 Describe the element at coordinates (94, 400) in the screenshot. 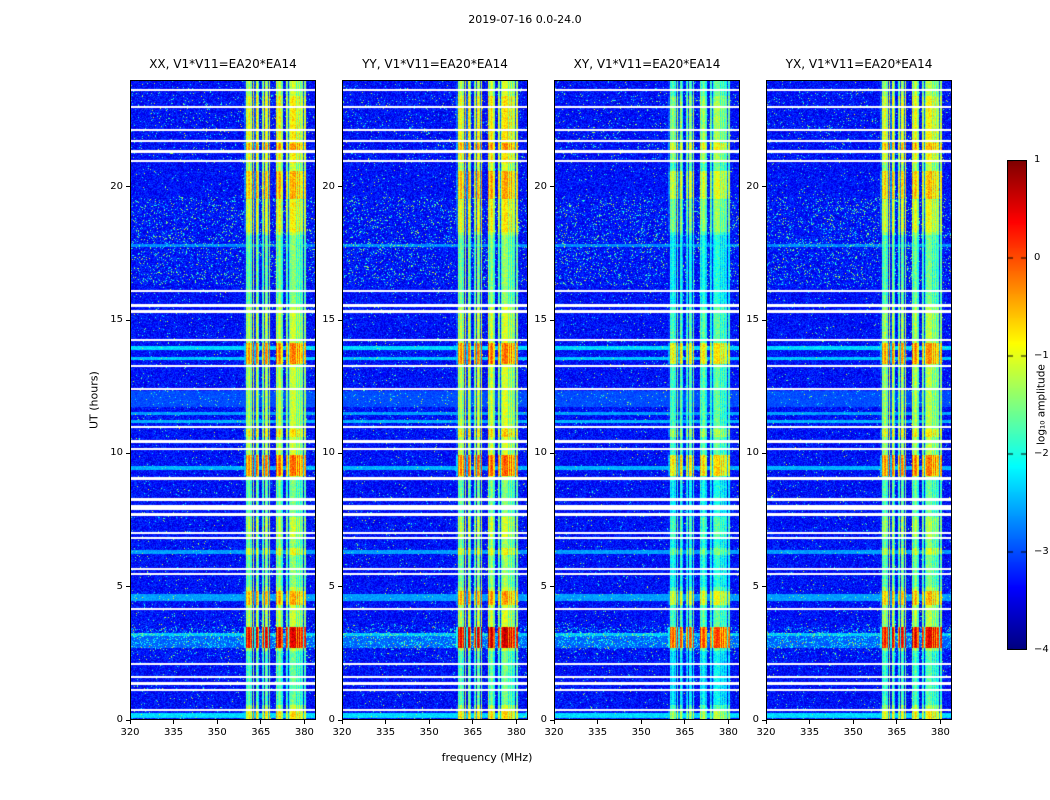

I see `y-axis-label: UT (hours)` at that location.